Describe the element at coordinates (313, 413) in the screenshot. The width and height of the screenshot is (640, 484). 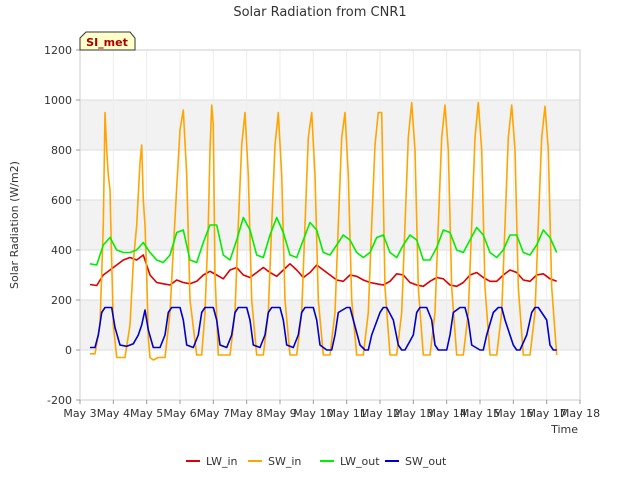
I see `x-tick-label: May 10` at that location.